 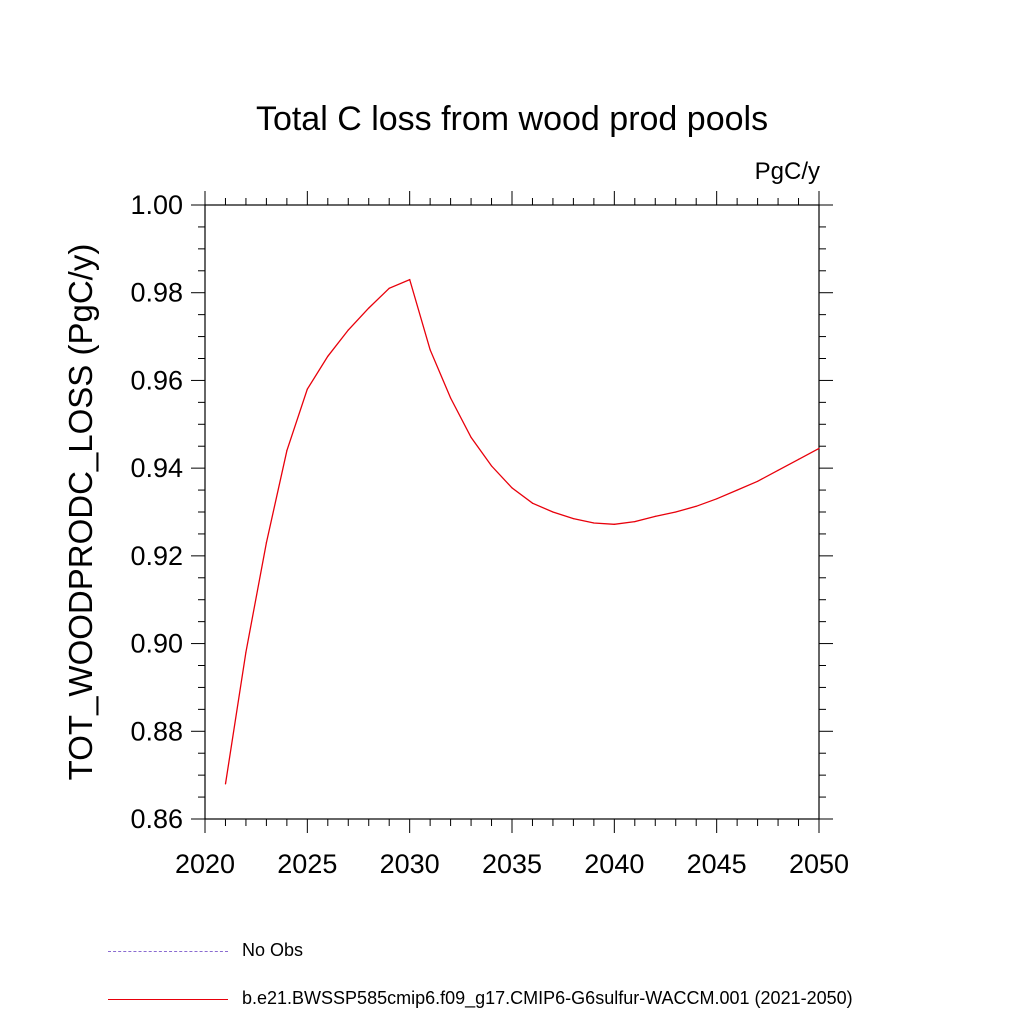 I want to click on x-tick-label: 2040, so click(x=614, y=864).